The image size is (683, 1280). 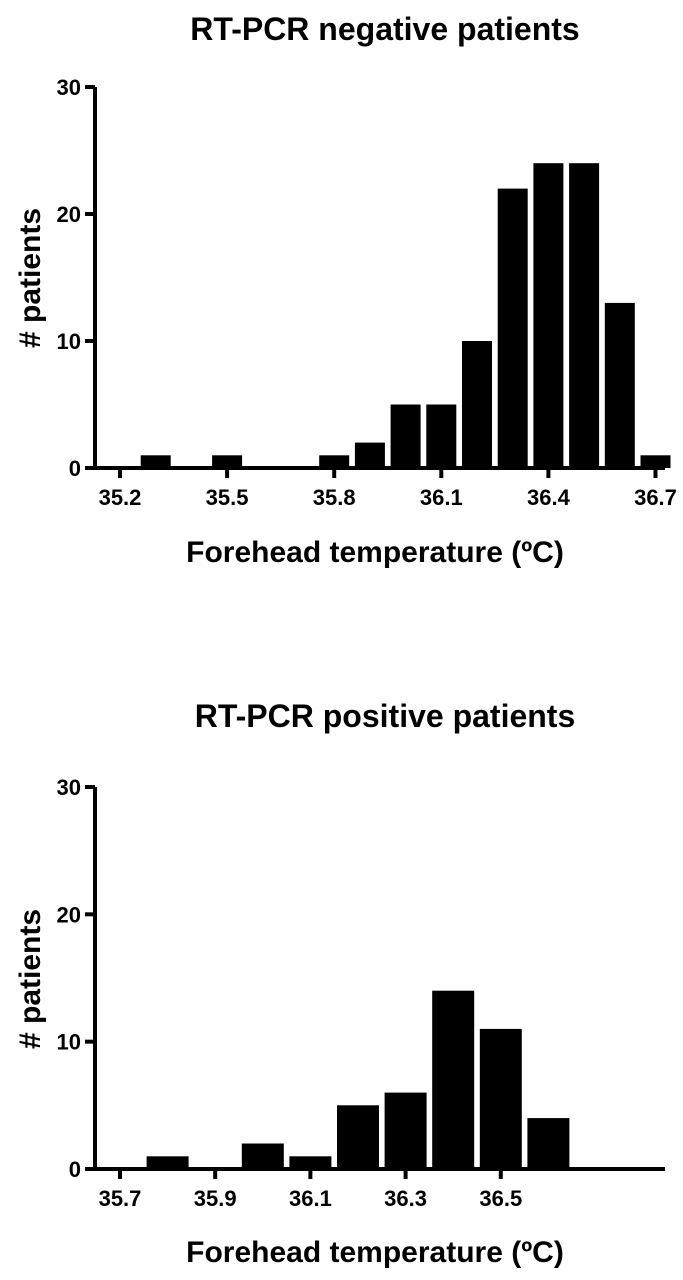 What do you see at coordinates (227, 497) in the screenshot?
I see `x-tick-label: 35.5` at bounding box center [227, 497].